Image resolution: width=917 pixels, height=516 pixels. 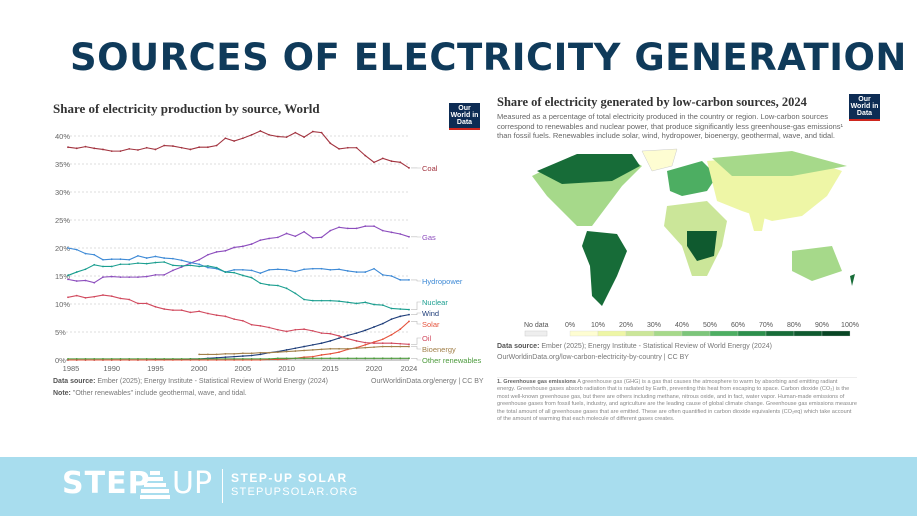 I want to click on map-canada, so click(x=588, y=169).